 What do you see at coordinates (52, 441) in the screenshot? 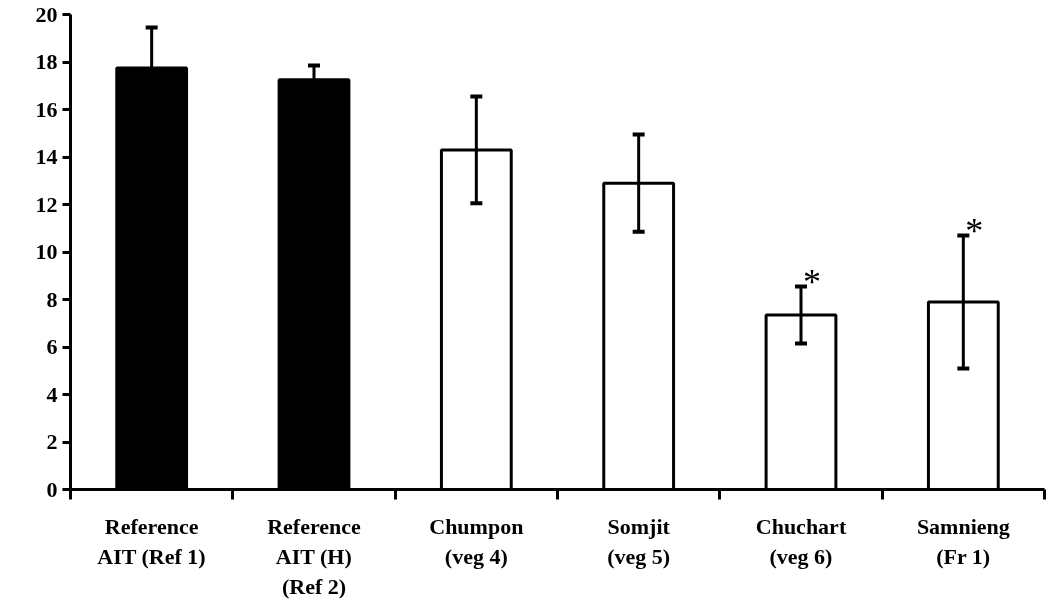
I see `y-tick-label: 2` at bounding box center [52, 441].